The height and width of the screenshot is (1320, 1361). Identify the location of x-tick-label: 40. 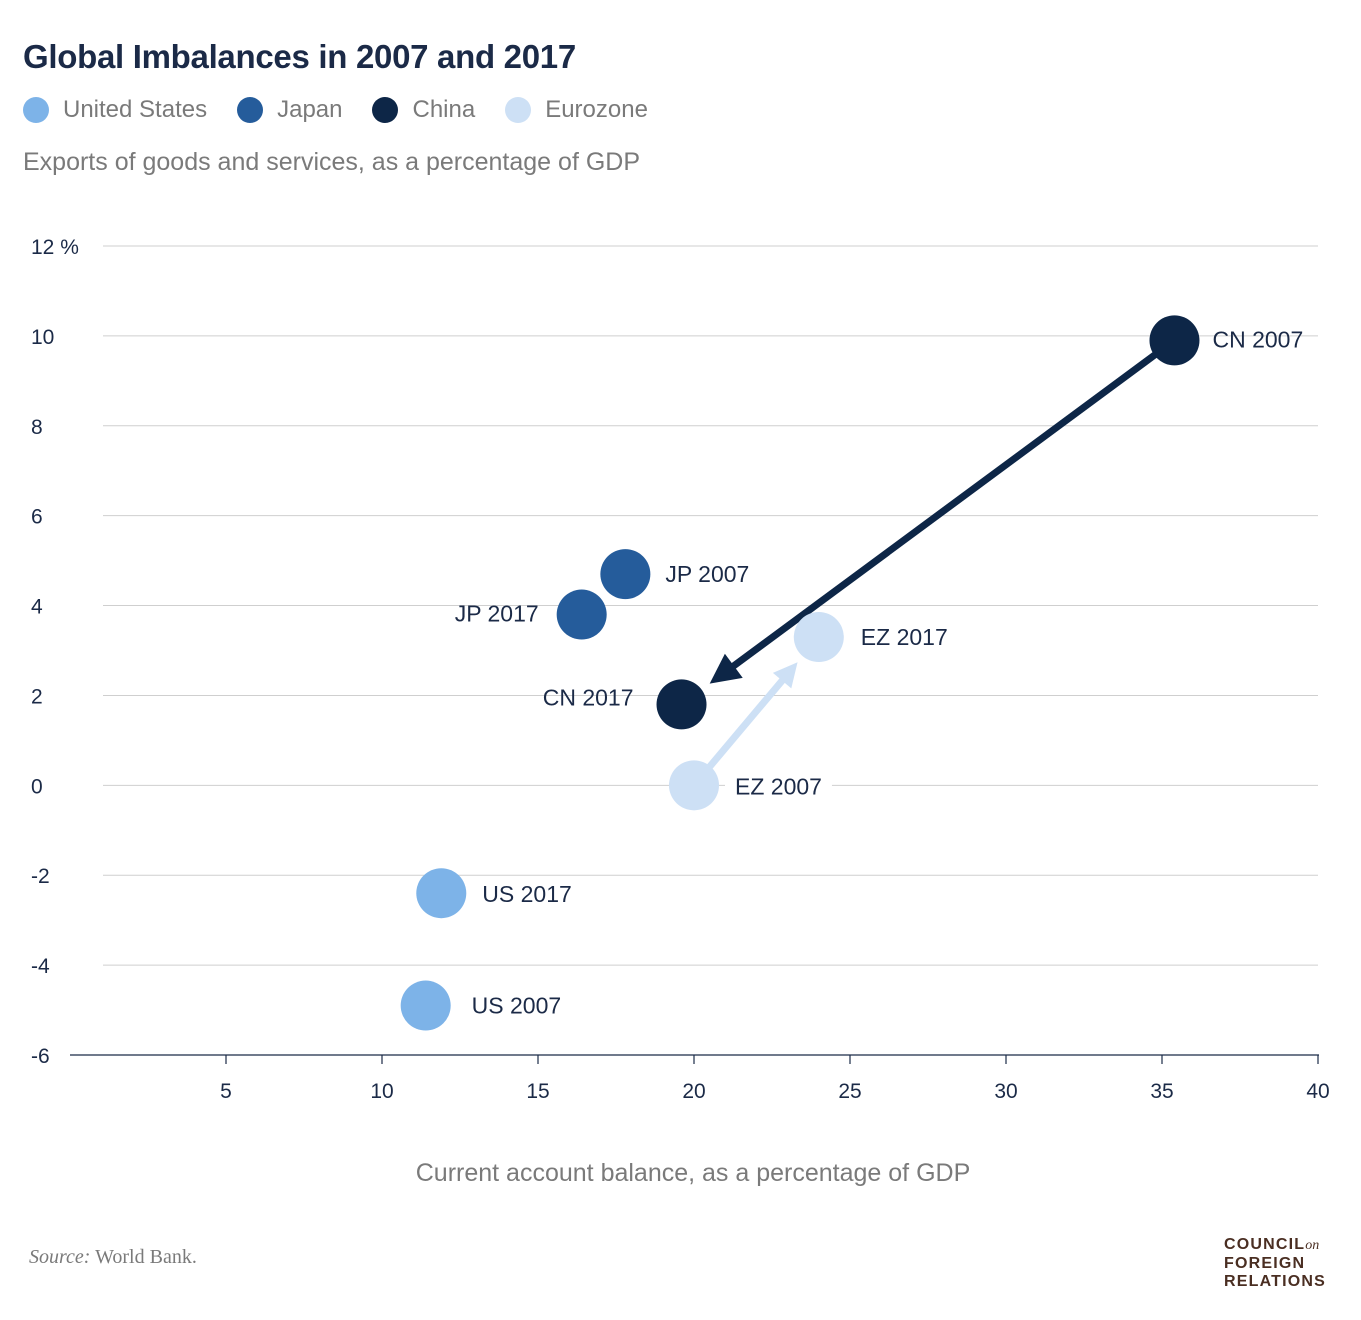
(1317, 1091).